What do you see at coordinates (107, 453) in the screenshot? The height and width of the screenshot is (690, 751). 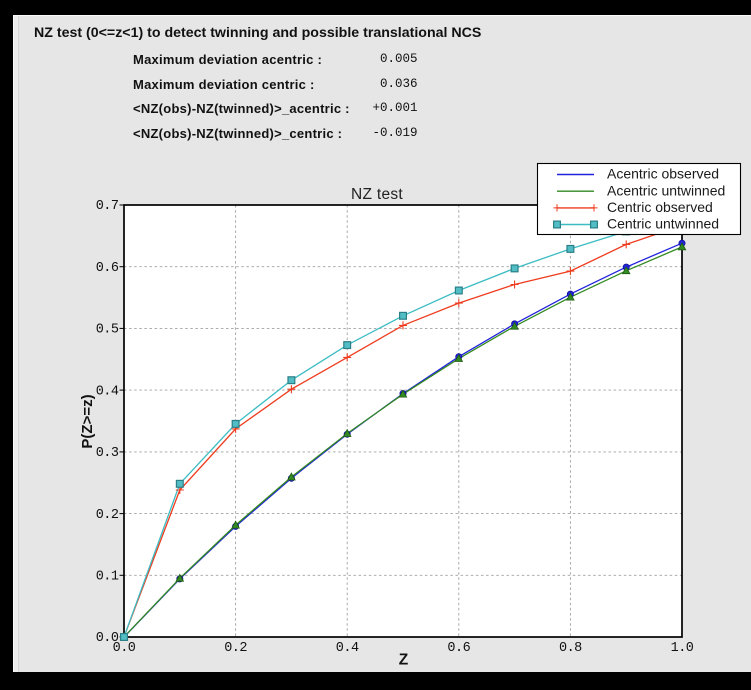 I see `svg-text: 0.3` at bounding box center [107, 453].